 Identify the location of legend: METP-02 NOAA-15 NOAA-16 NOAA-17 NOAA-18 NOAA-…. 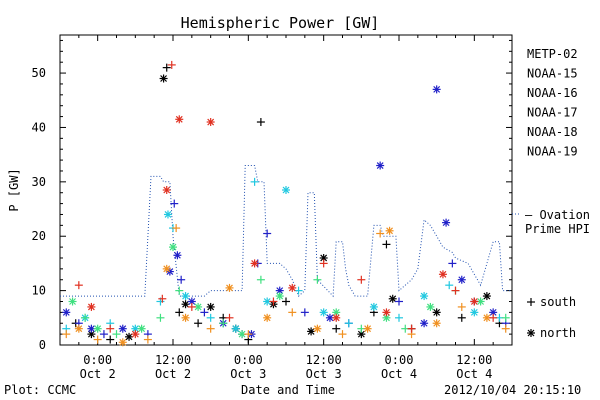
(551, 193).